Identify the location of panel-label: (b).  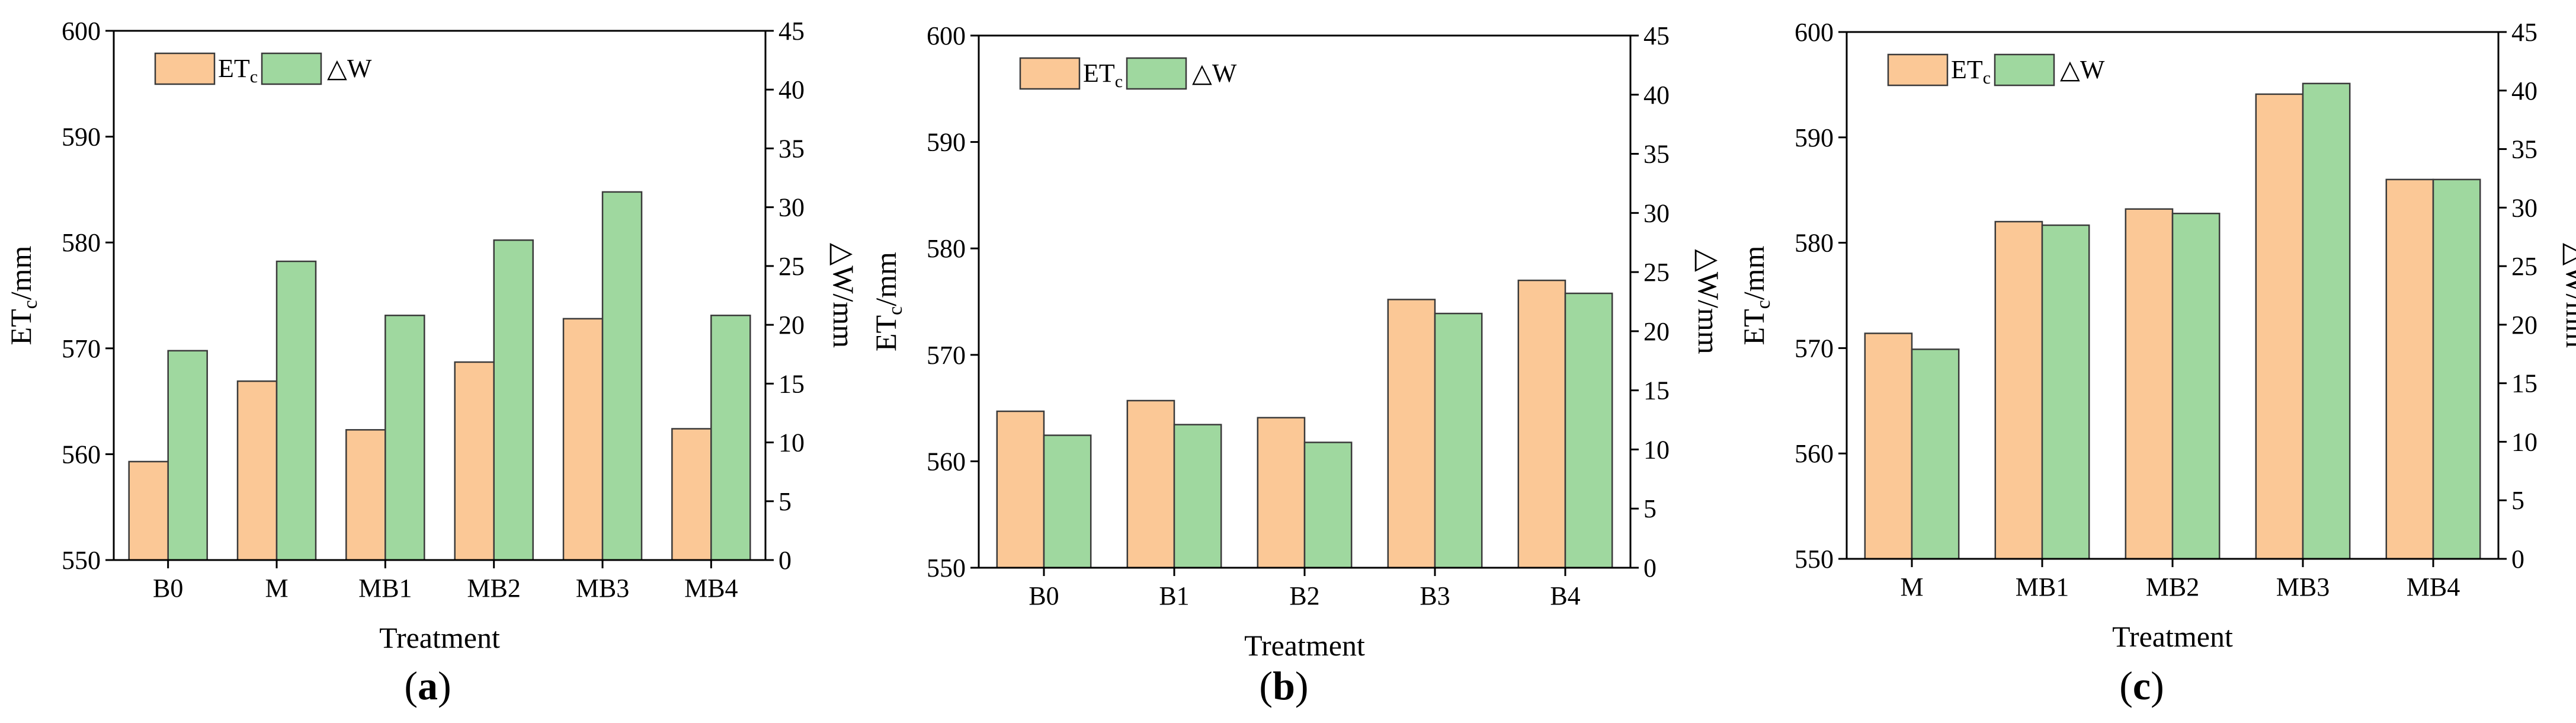
(1283, 685).